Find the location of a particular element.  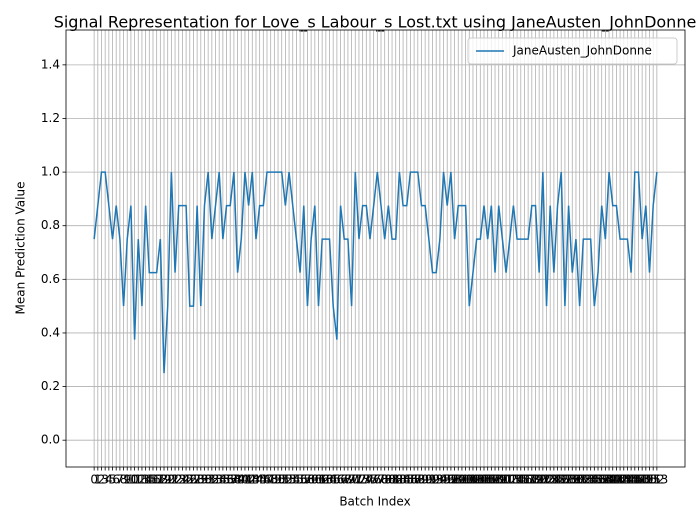

x-tick-label: 13 is located at coordinates (141, 480).